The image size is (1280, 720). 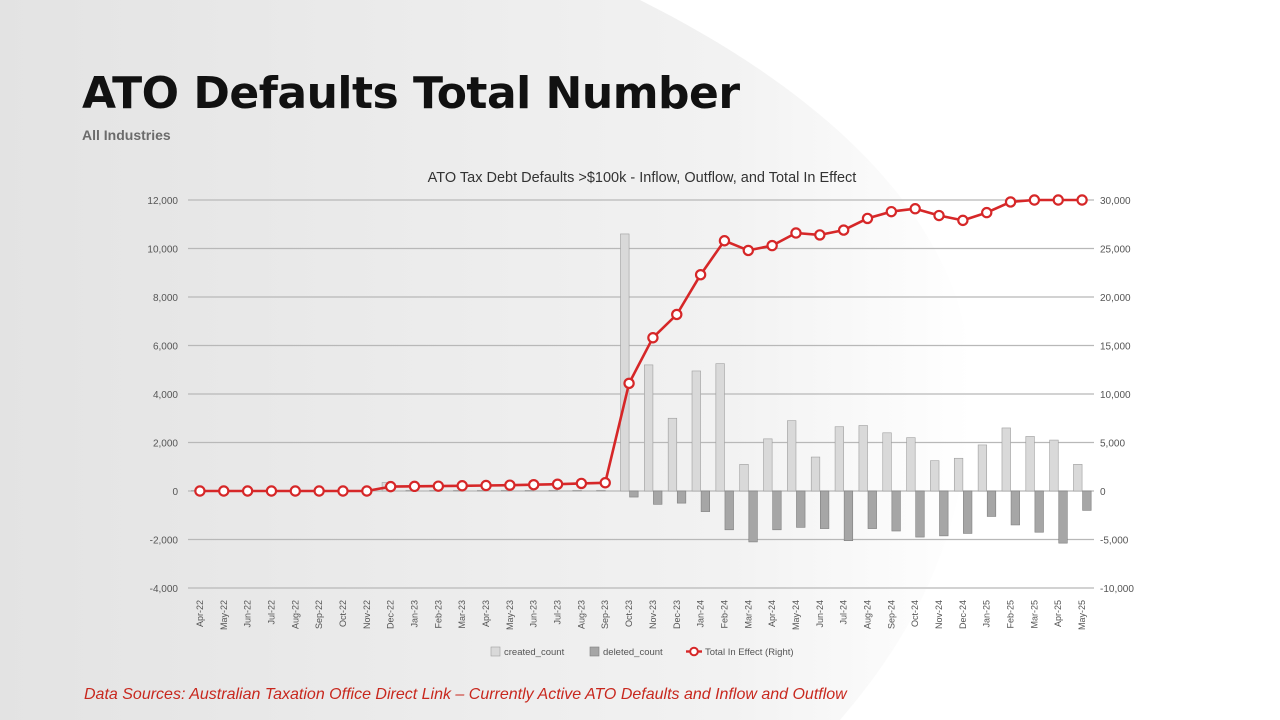 I want to click on x-tick-label: Oct-22, so click(x=343, y=613).